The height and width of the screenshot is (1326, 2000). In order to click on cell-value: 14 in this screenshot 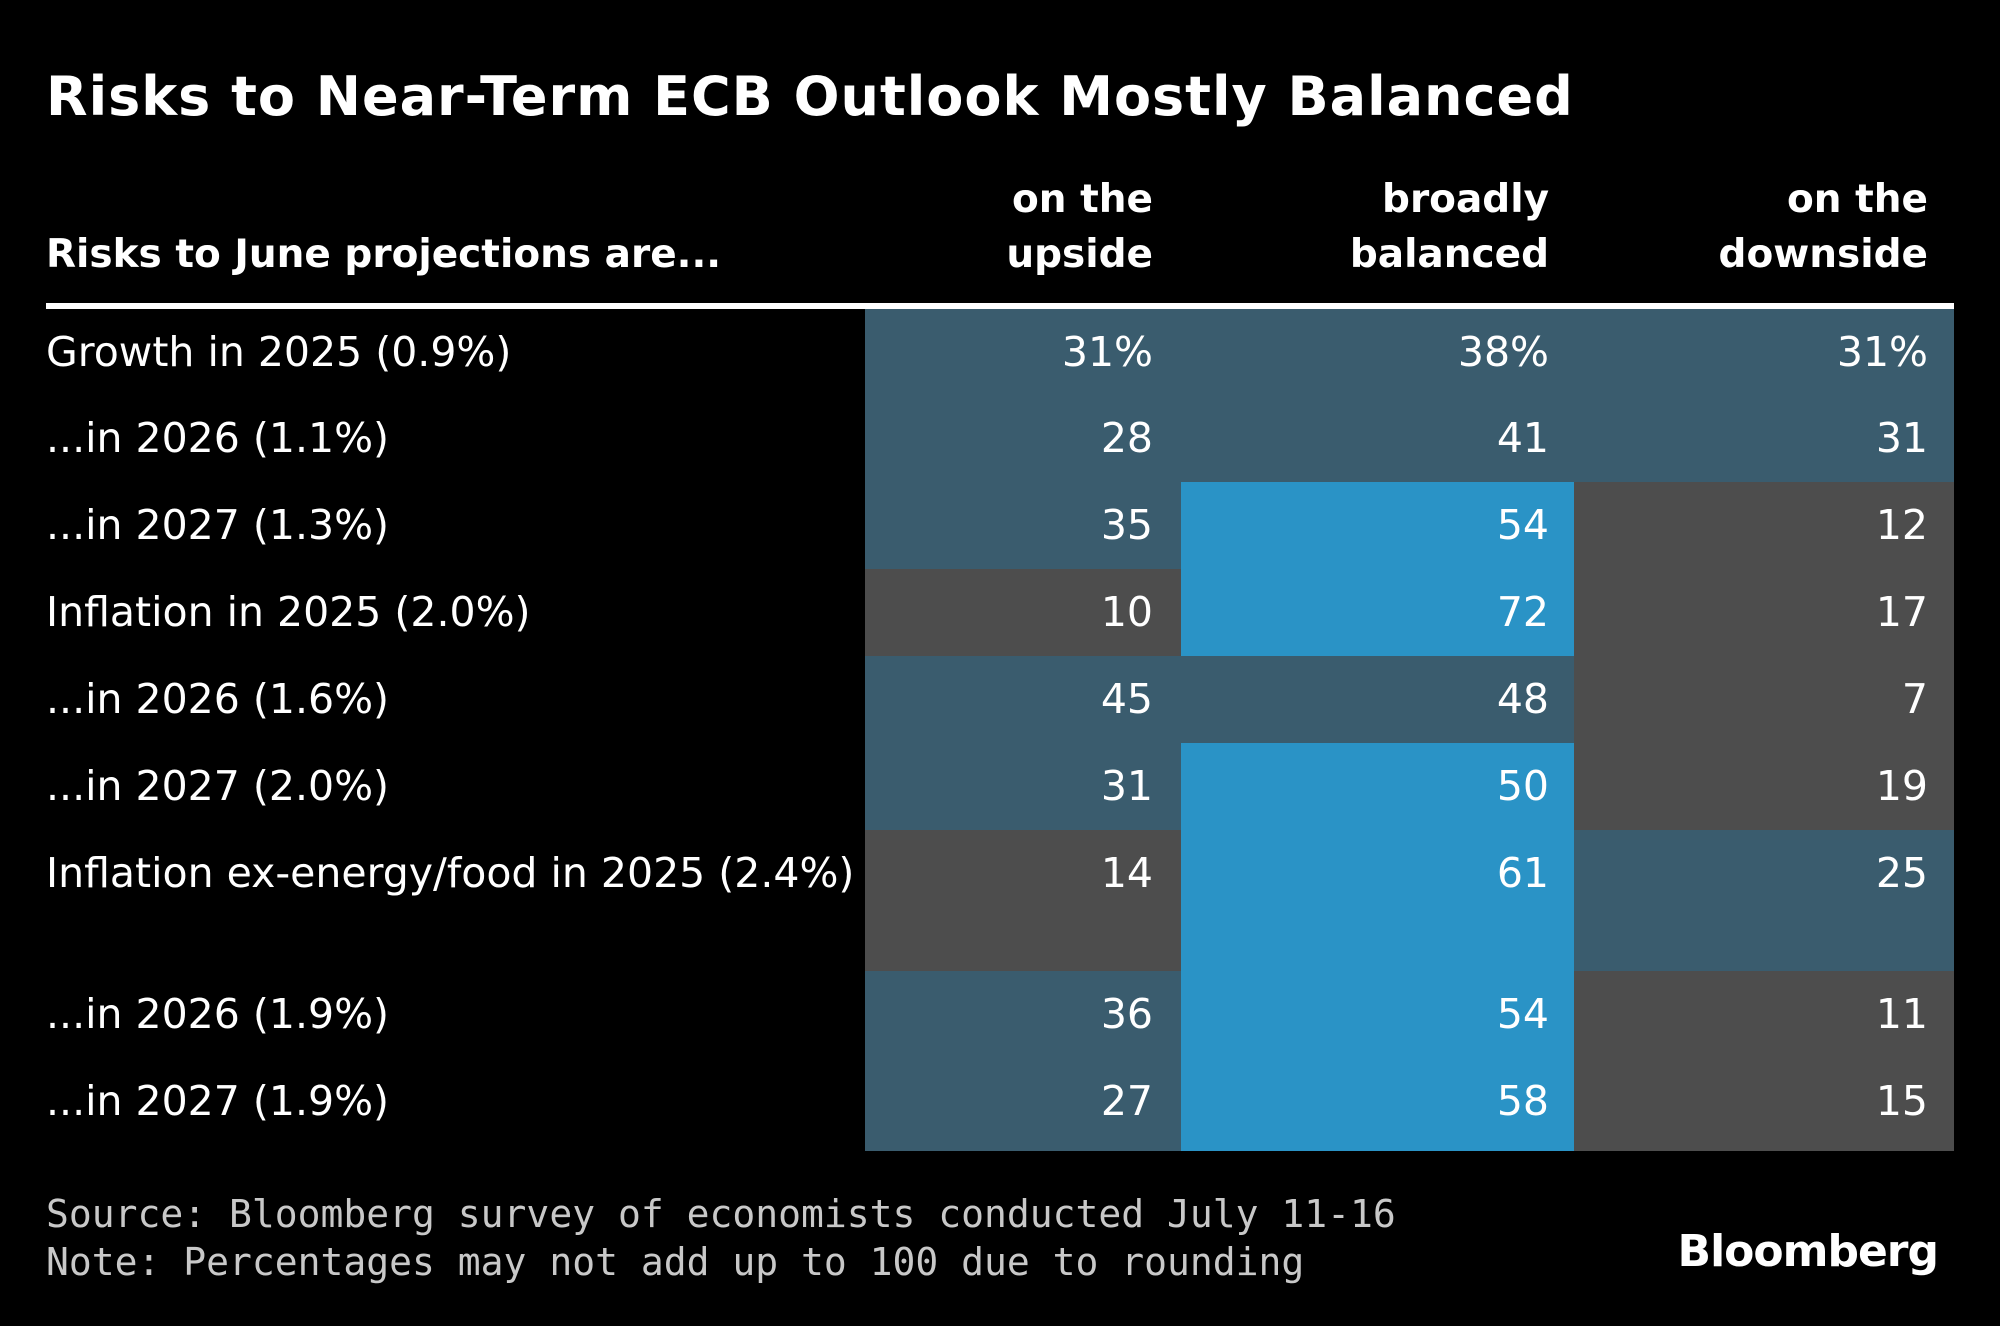, I will do `click(1126, 873)`.